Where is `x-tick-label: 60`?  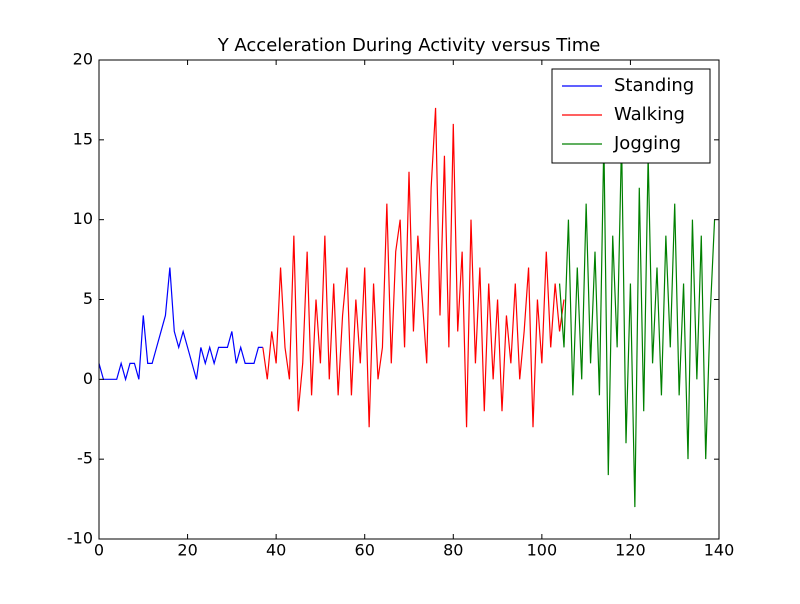 x-tick-label: 60 is located at coordinates (365, 550).